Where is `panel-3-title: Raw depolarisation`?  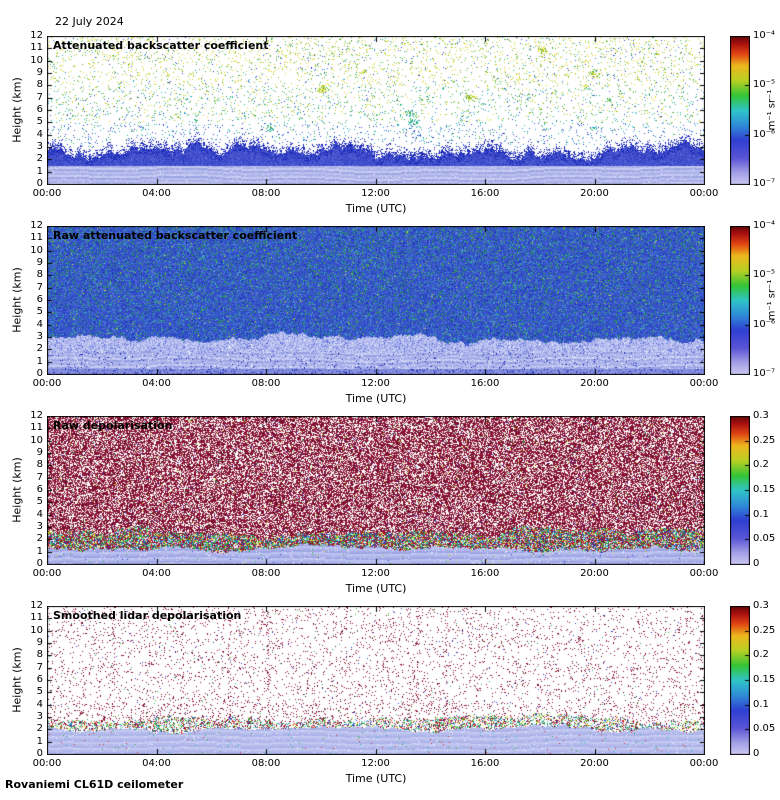
panel-3-title: Raw depolarisation is located at coordinates (113, 425).